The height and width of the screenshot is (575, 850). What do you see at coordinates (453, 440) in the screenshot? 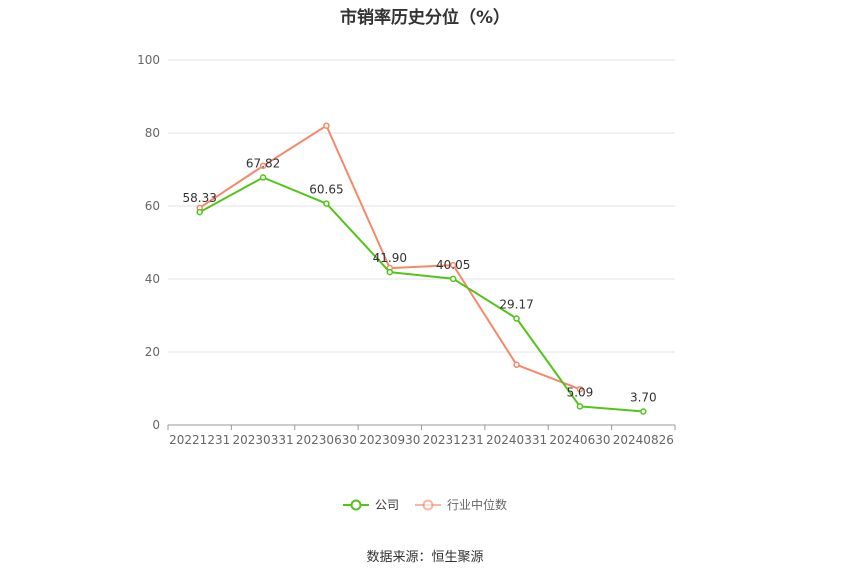
I see `x-tick-label: 20231231` at bounding box center [453, 440].